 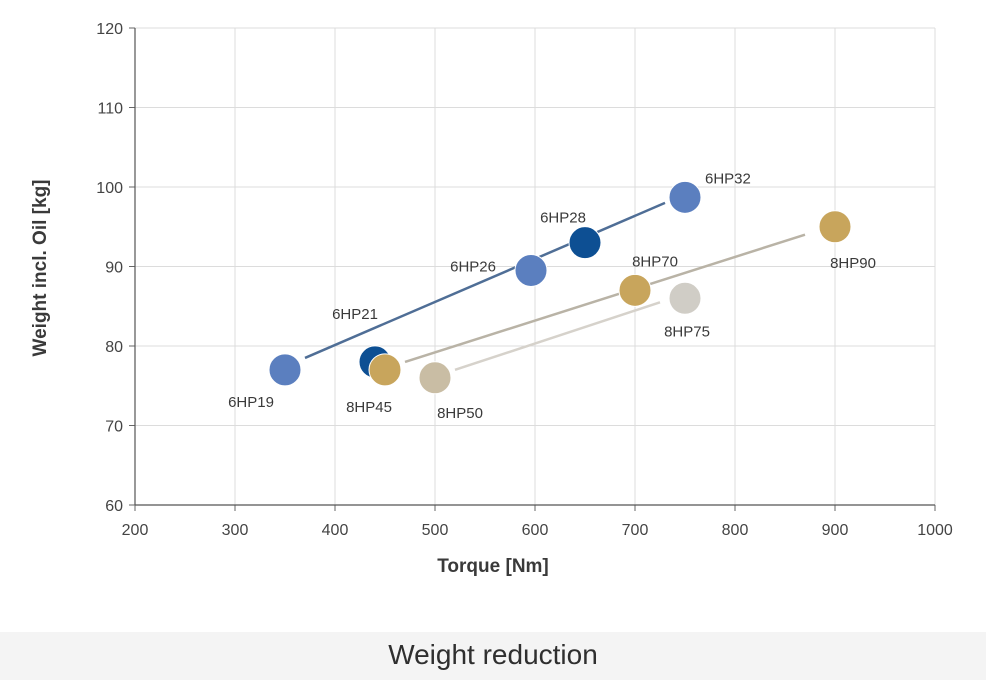 What do you see at coordinates (369, 407) in the screenshot?
I see `point-label: 8HP45` at bounding box center [369, 407].